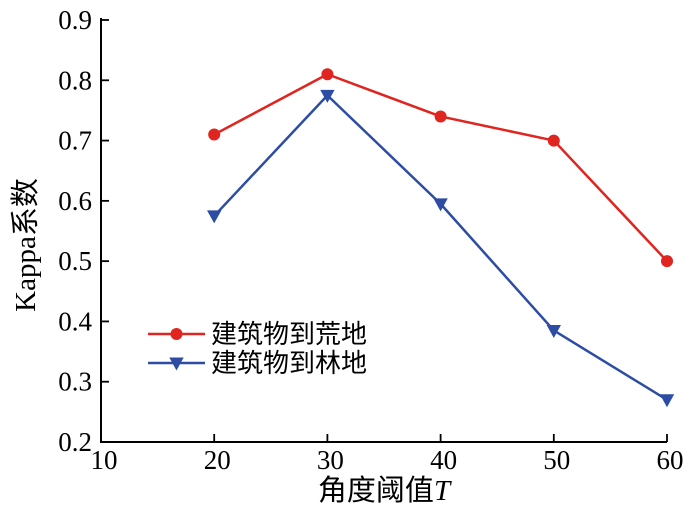 The width and height of the screenshot is (700, 517). Describe the element at coordinates (75, 321) in the screenshot. I see `y-tick-label: 0.4` at that location.